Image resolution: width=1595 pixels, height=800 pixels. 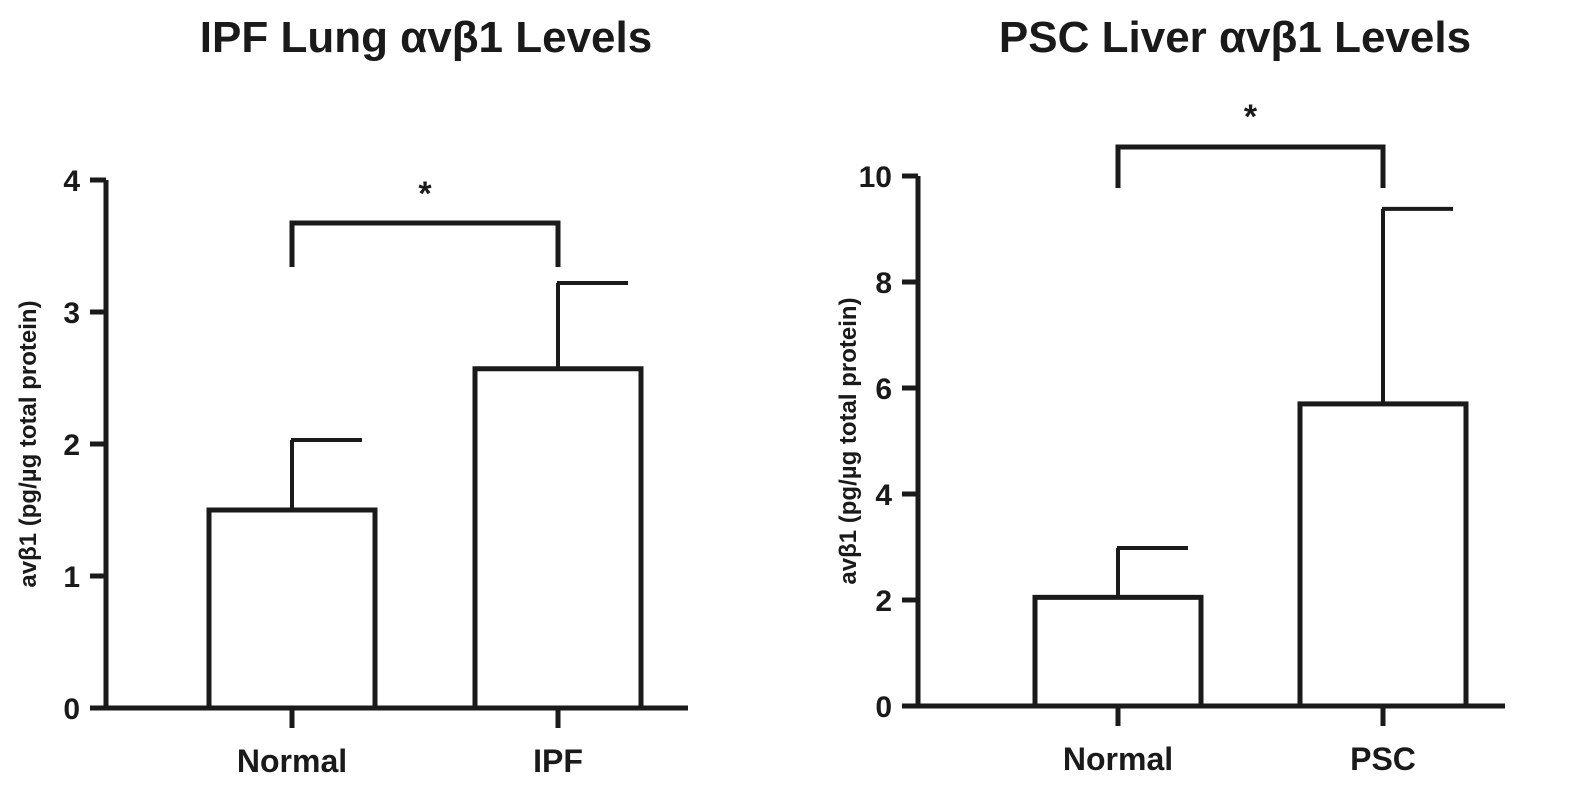 I want to click on ipf-y-tick-label: 2, so click(x=71, y=445).